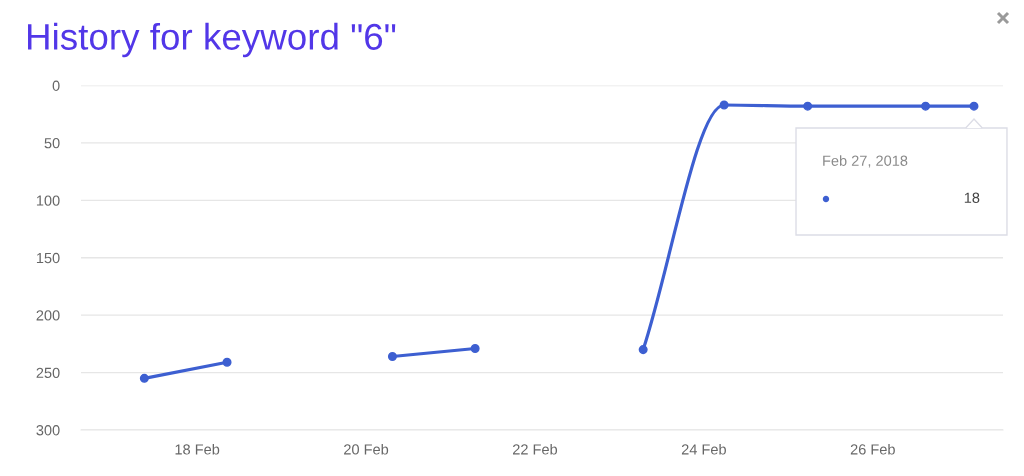 Image resolution: width=1024 pixels, height=476 pixels. Describe the element at coordinates (48, 258) in the screenshot. I see `y-tick-label: 150` at that location.